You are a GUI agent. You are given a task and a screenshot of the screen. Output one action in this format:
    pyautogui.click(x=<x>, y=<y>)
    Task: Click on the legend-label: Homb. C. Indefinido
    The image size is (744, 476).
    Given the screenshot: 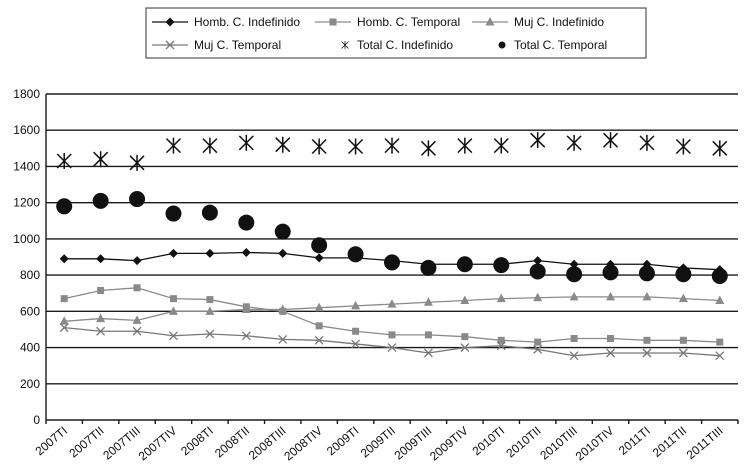 What is the action you would take?
    pyautogui.click(x=247, y=22)
    